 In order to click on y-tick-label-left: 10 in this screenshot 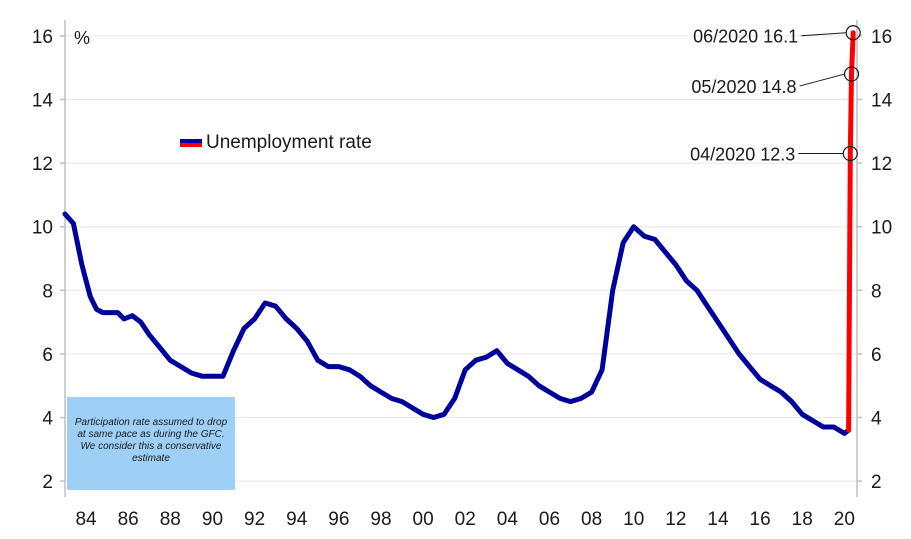, I will do `click(42, 228)`.